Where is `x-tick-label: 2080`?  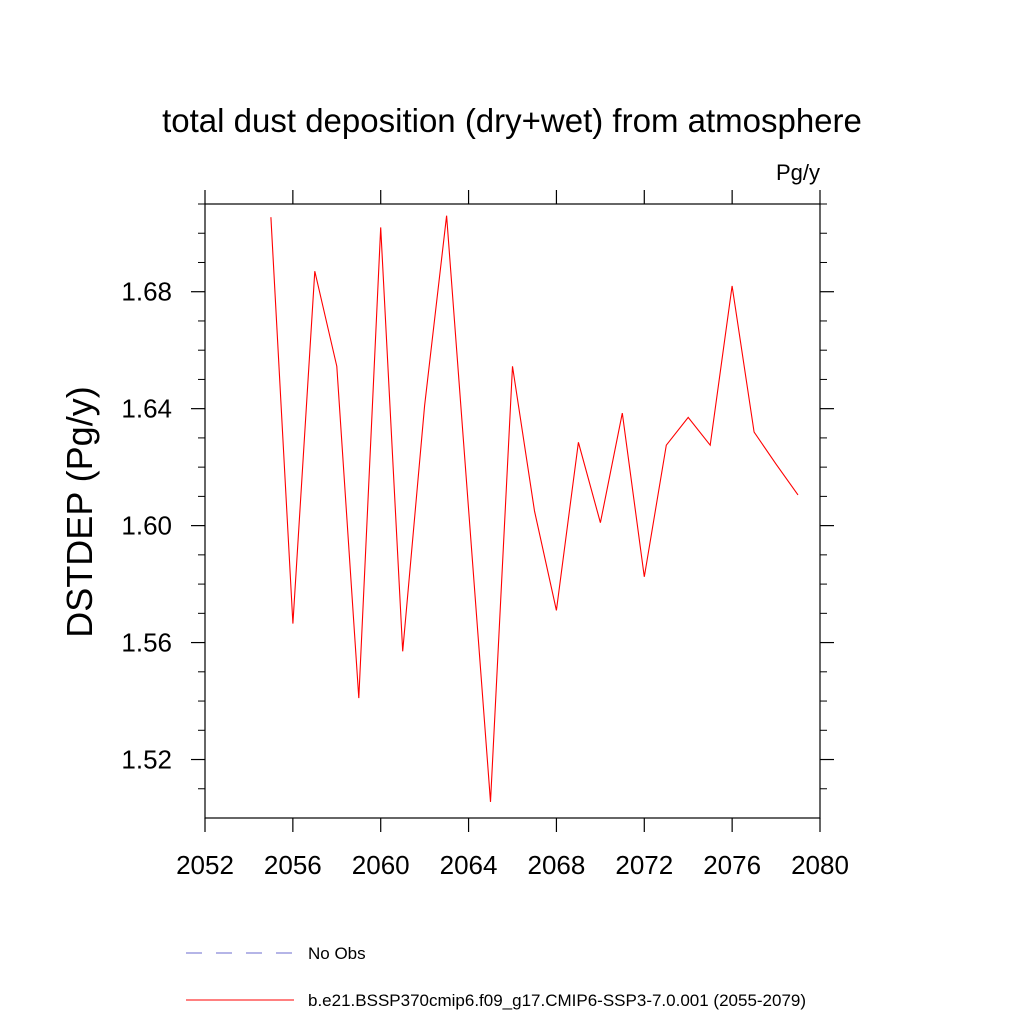
x-tick-label: 2080 is located at coordinates (820, 865).